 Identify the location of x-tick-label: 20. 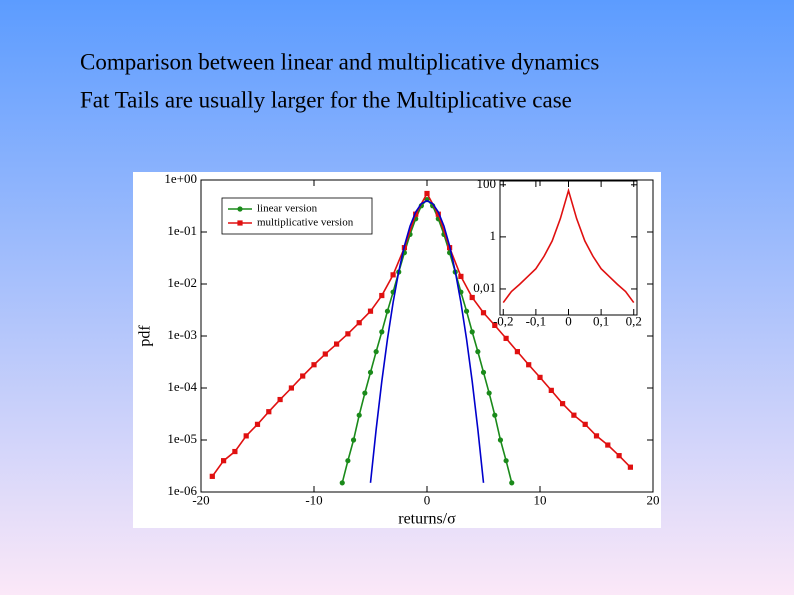
(653, 500).